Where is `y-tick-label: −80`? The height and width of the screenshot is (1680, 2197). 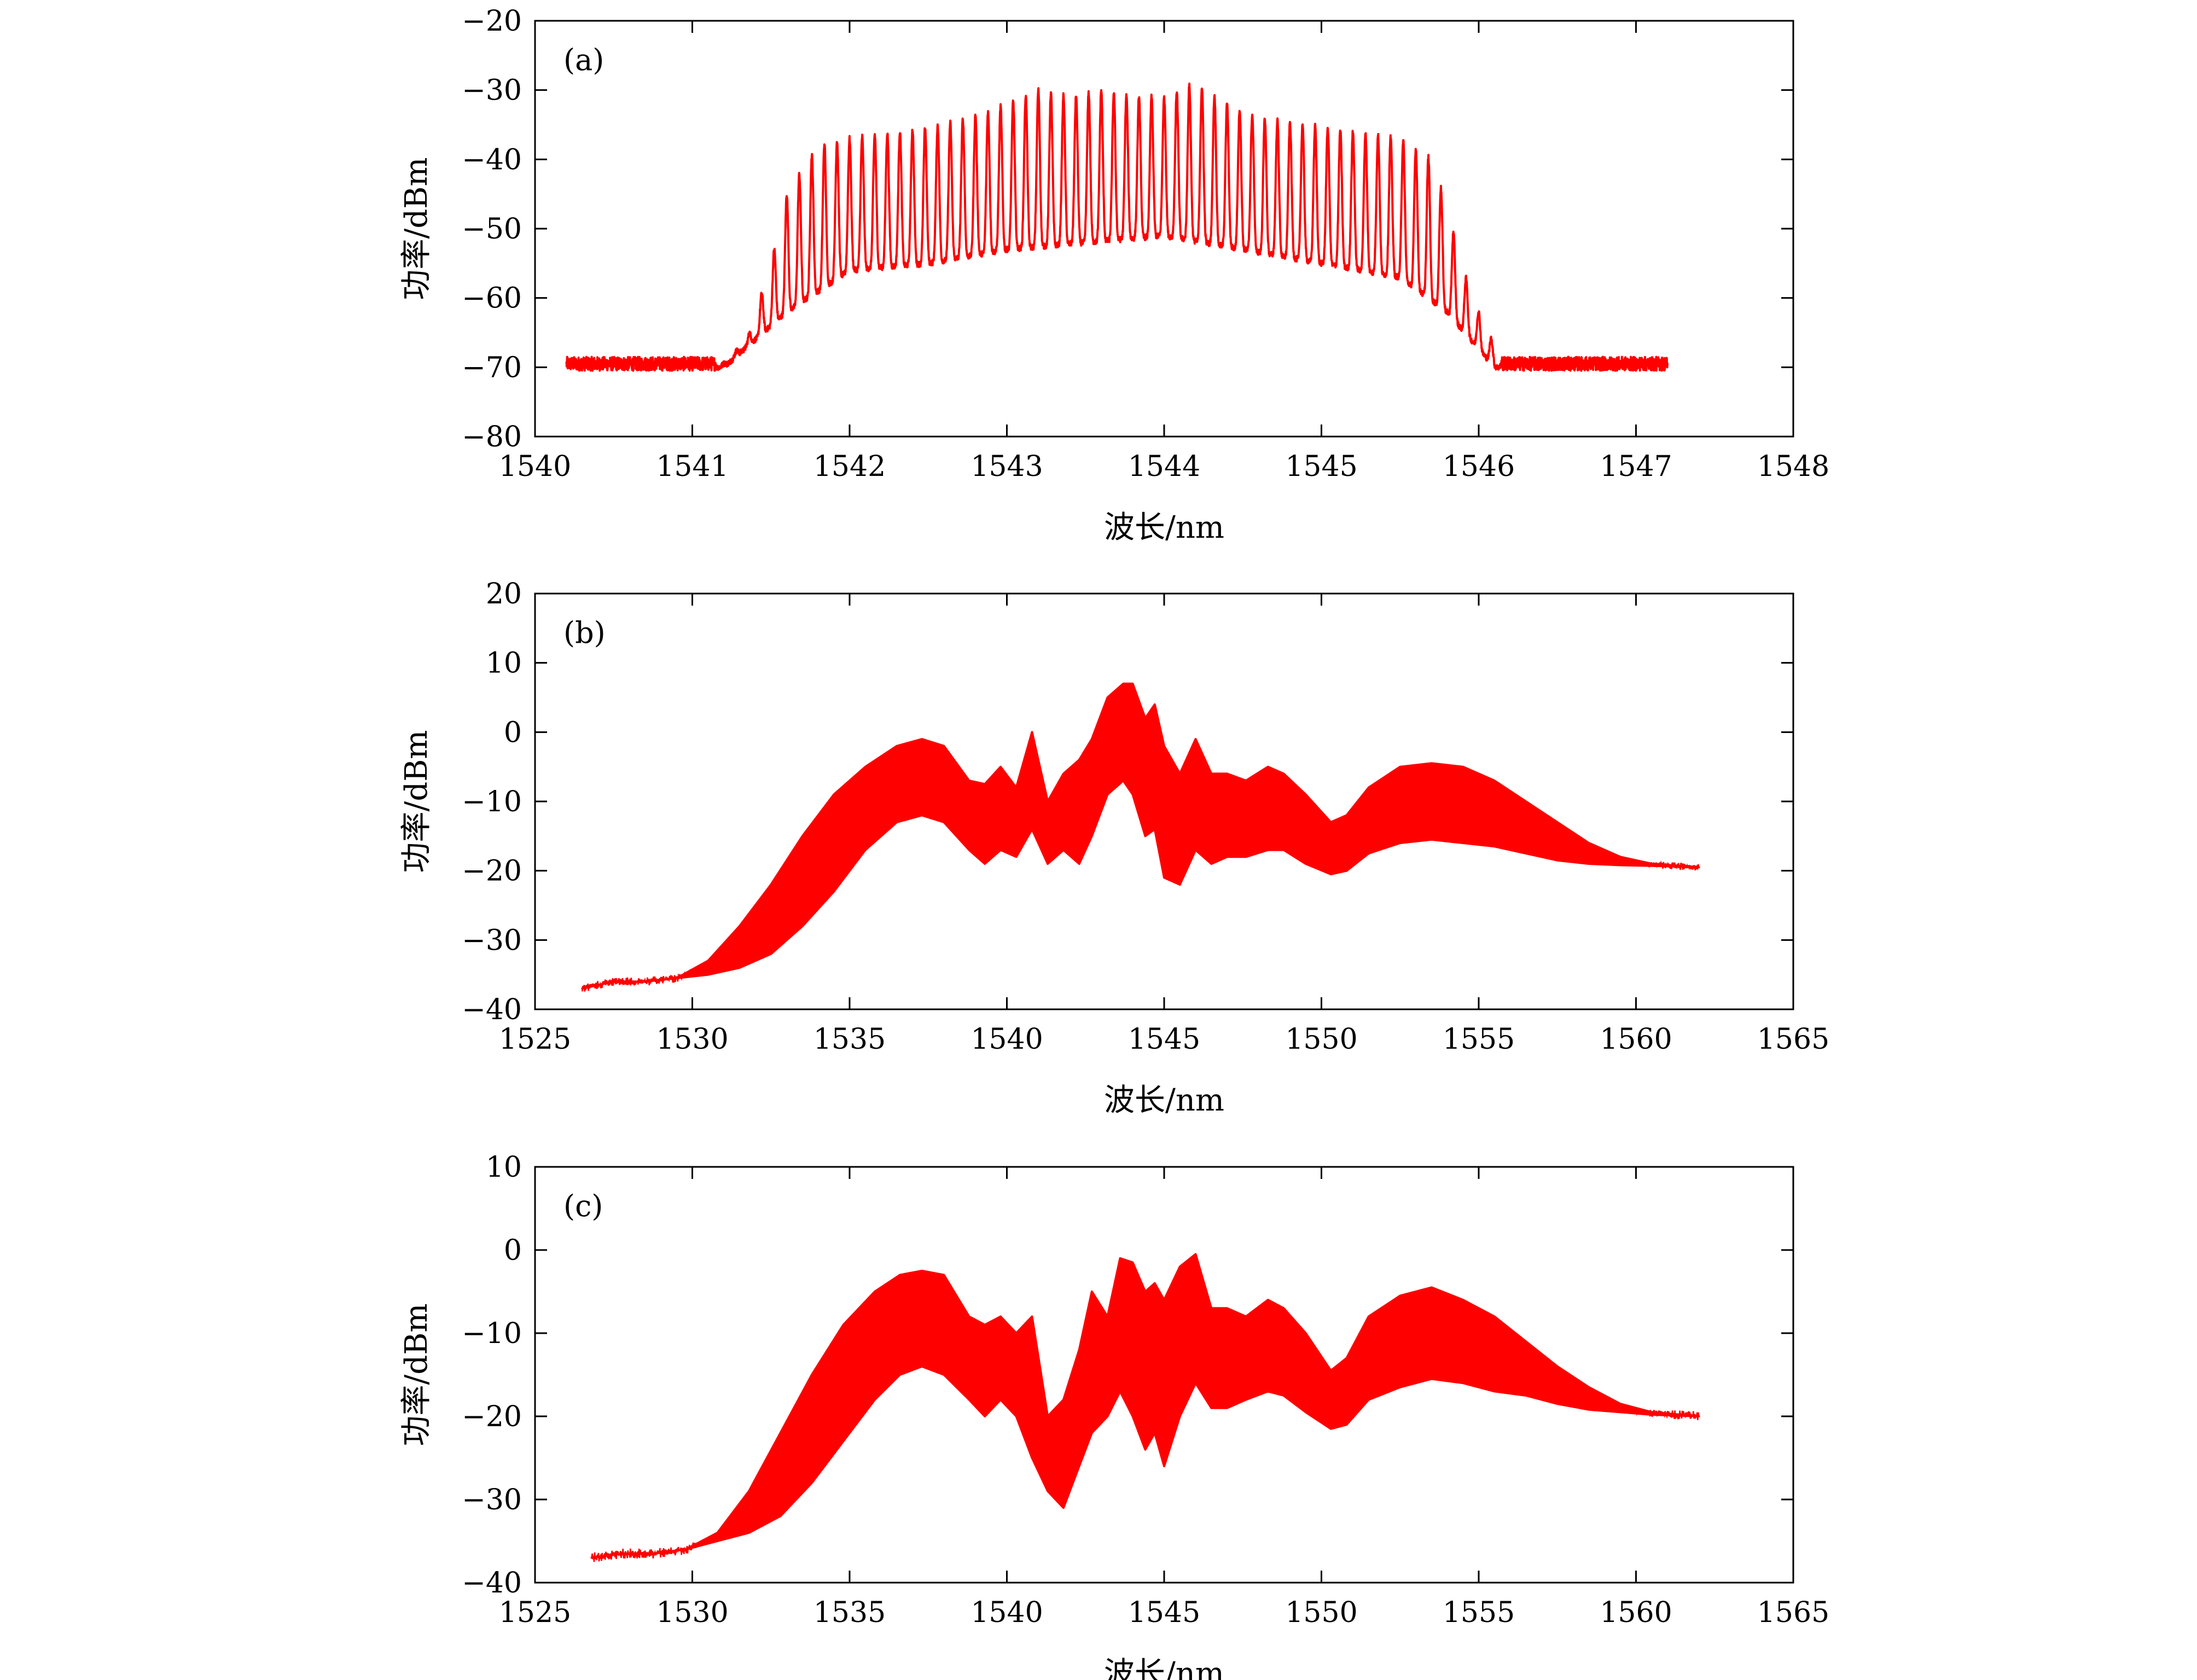 y-tick-label: −80 is located at coordinates (492, 437).